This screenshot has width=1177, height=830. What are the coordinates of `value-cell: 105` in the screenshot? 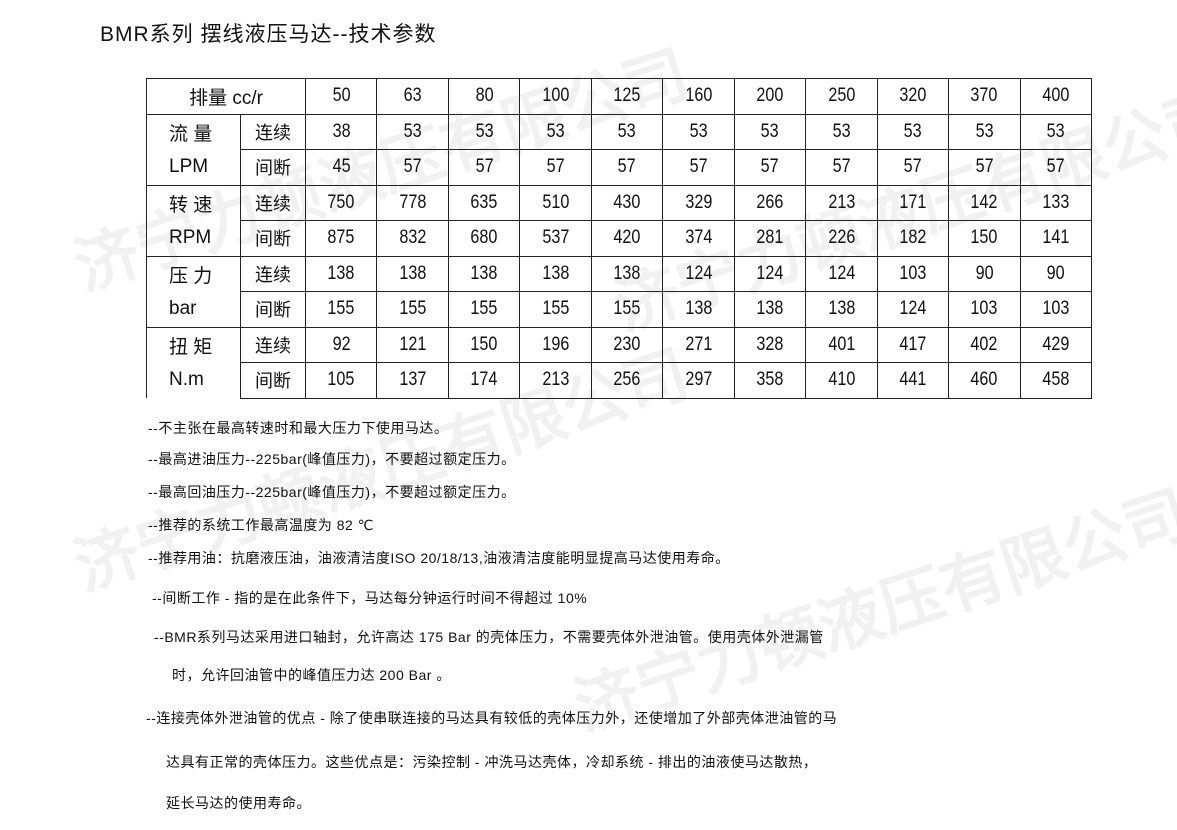 It's located at (341, 380).